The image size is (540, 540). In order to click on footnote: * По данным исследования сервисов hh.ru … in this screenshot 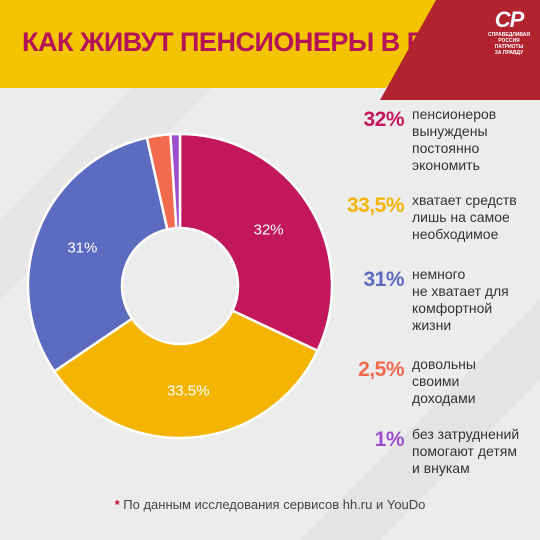, I will do `click(270, 504)`.